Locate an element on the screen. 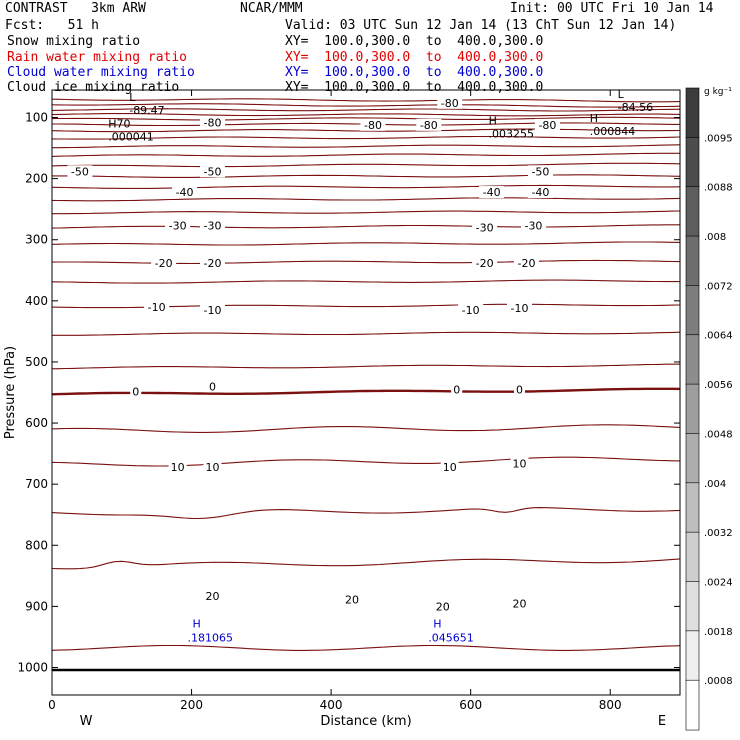 This screenshot has height=740, width=740. colorbar-label: .0032 is located at coordinates (718, 533).